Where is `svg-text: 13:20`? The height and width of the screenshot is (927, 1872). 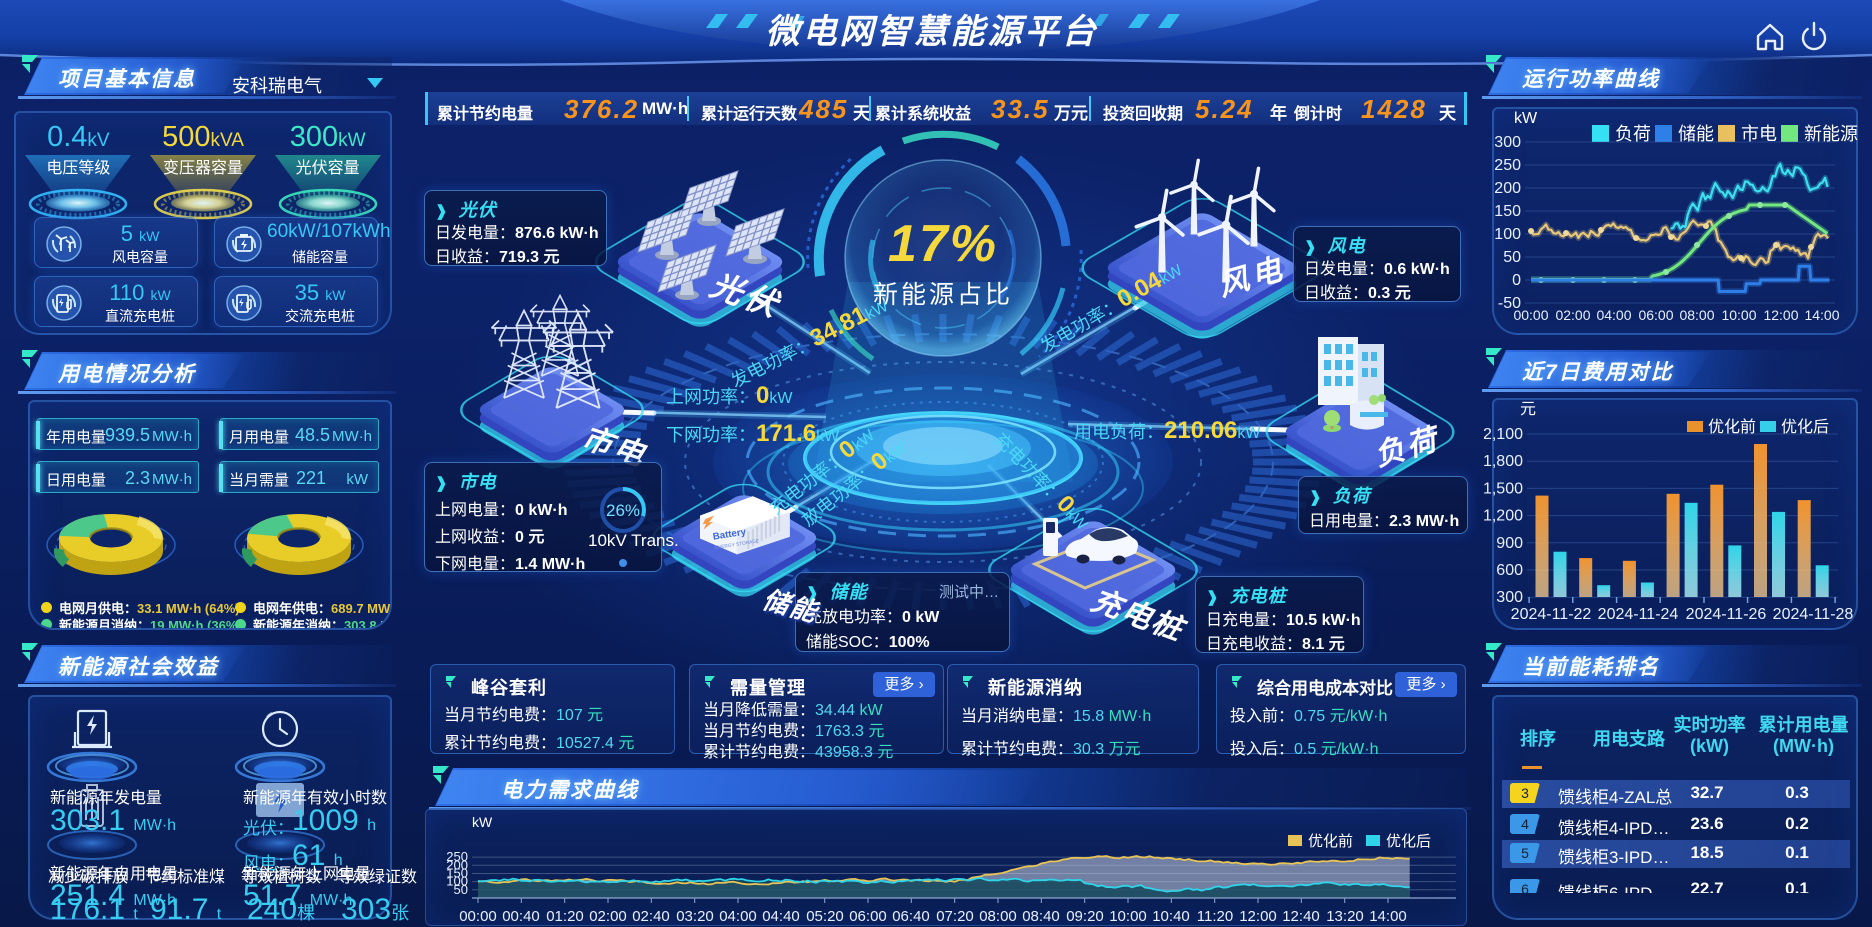 svg-text: 13:20 is located at coordinates (1345, 916).